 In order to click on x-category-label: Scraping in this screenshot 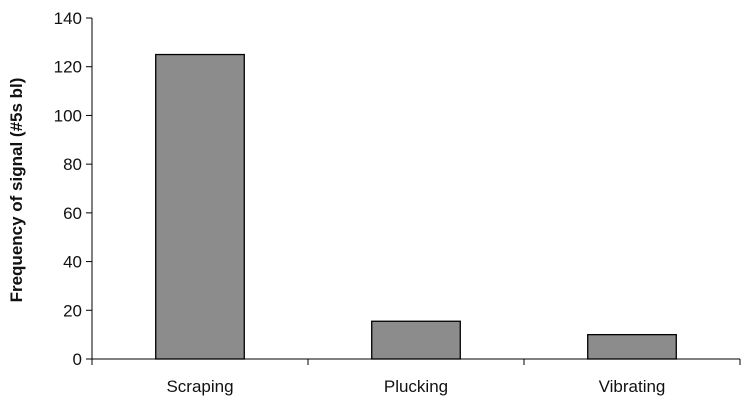, I will do `click(199, 386)`.